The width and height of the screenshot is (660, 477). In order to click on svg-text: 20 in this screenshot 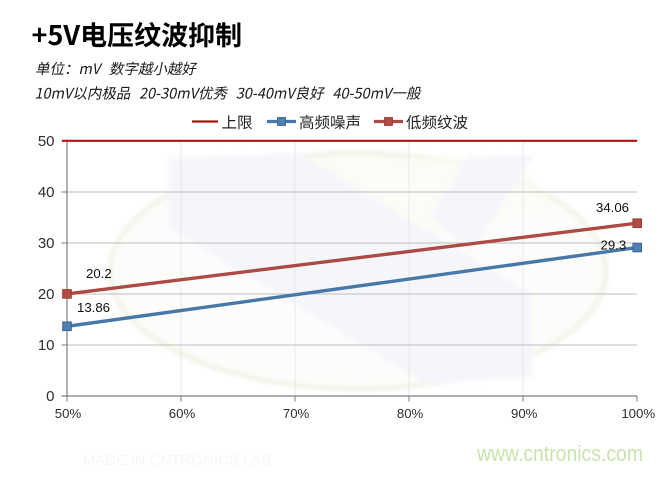, I will do `click(46, 294)`.